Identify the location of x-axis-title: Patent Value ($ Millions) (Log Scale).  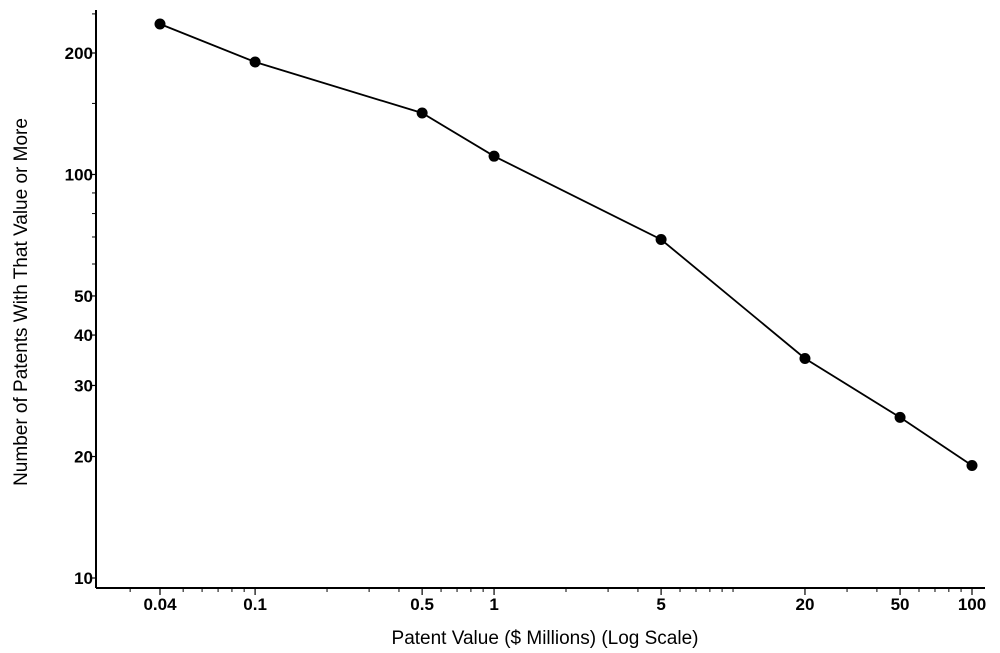
(545, 638).